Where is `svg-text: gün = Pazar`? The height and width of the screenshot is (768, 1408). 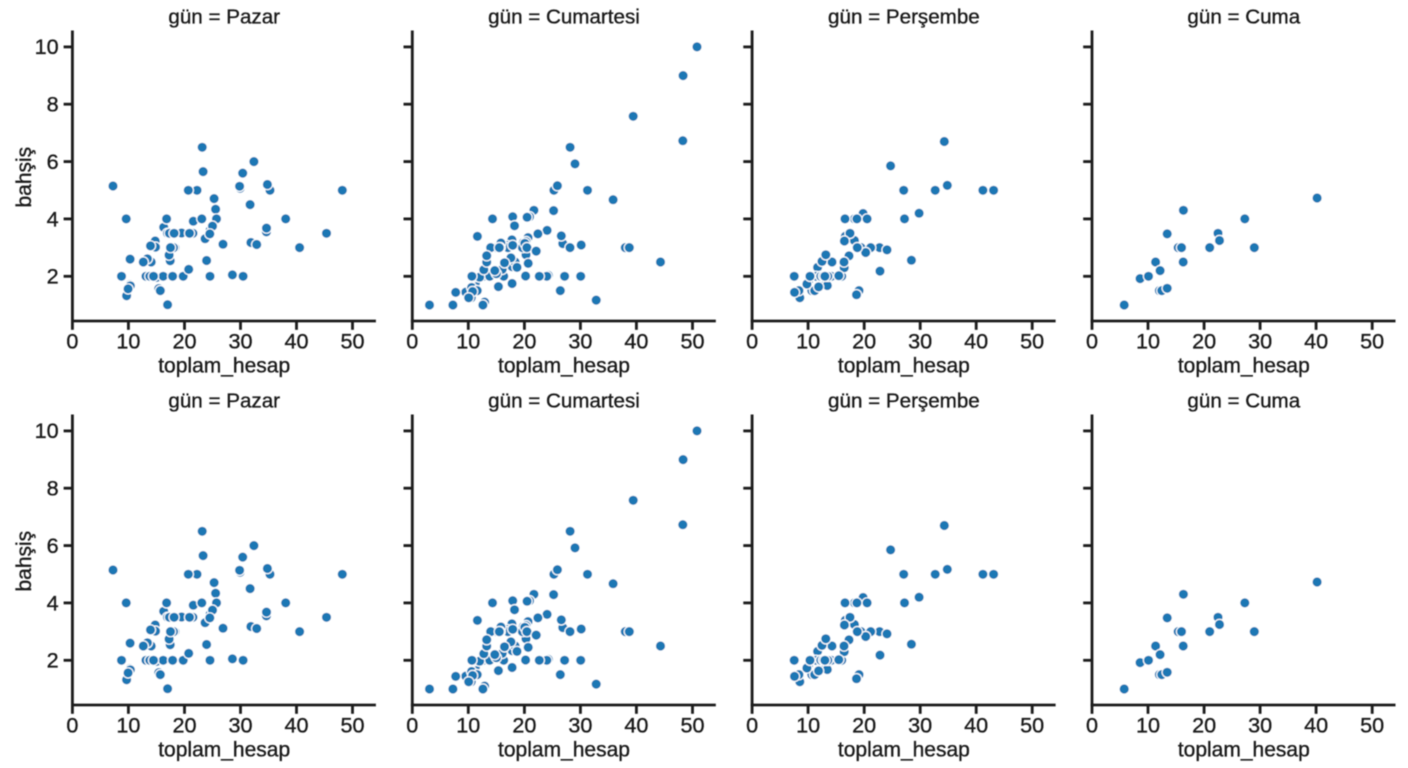 svg-text: gün = Pazar is located at coordinates (224, 17).